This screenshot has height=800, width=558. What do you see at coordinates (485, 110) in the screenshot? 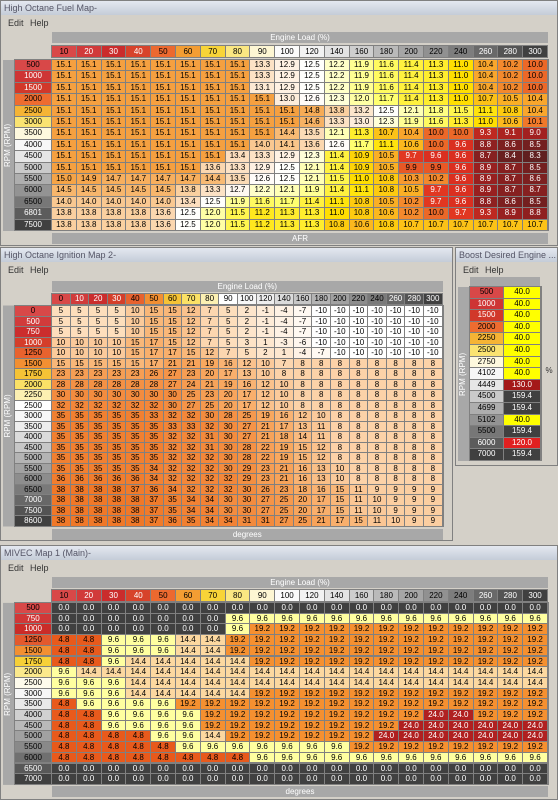
I see `cell: 11.1` at bounding box center [485, 110].